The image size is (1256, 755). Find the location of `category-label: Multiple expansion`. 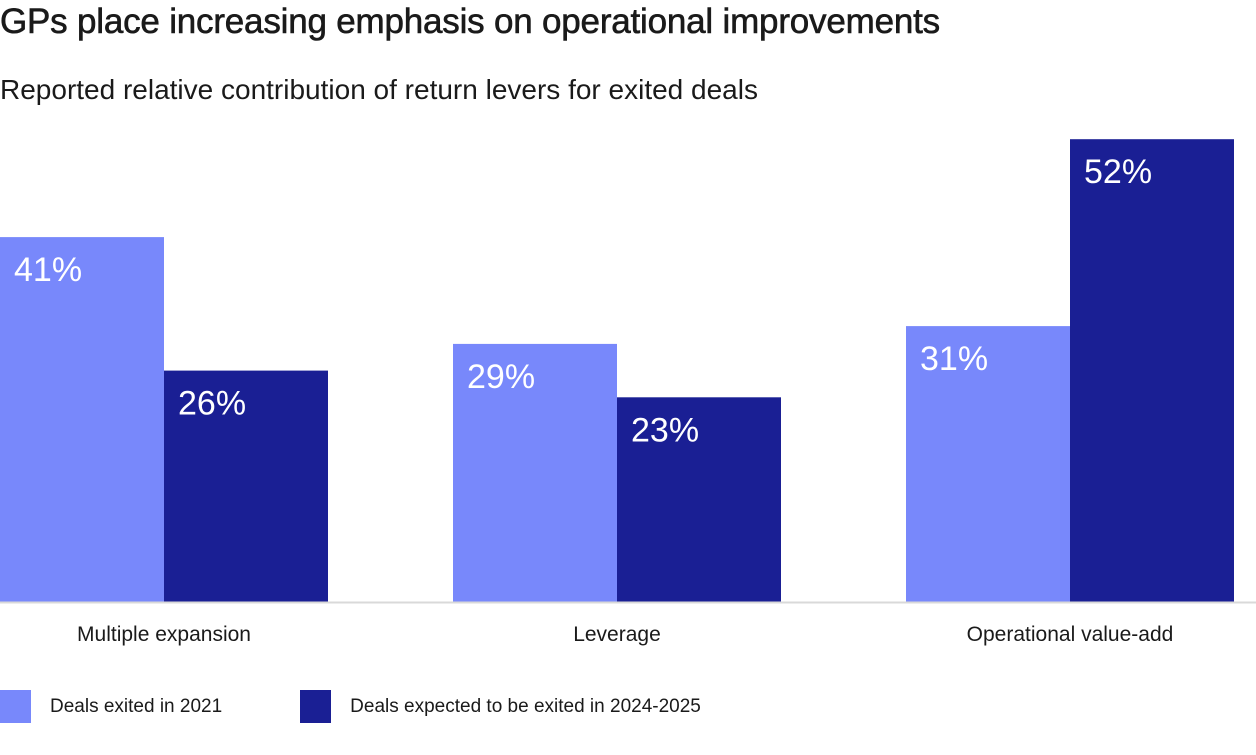

category-label: Multiple expansion is located at coordinates (164, 634).